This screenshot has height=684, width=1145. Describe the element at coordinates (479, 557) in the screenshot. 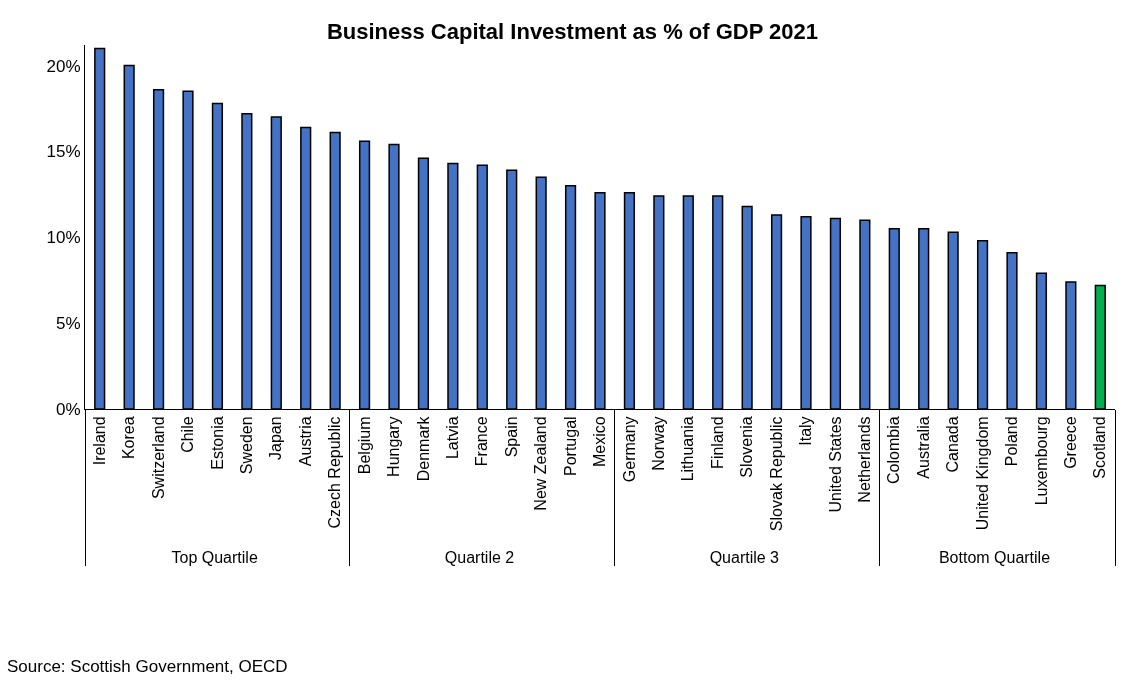

I see `text: Quartile 2` at that location.